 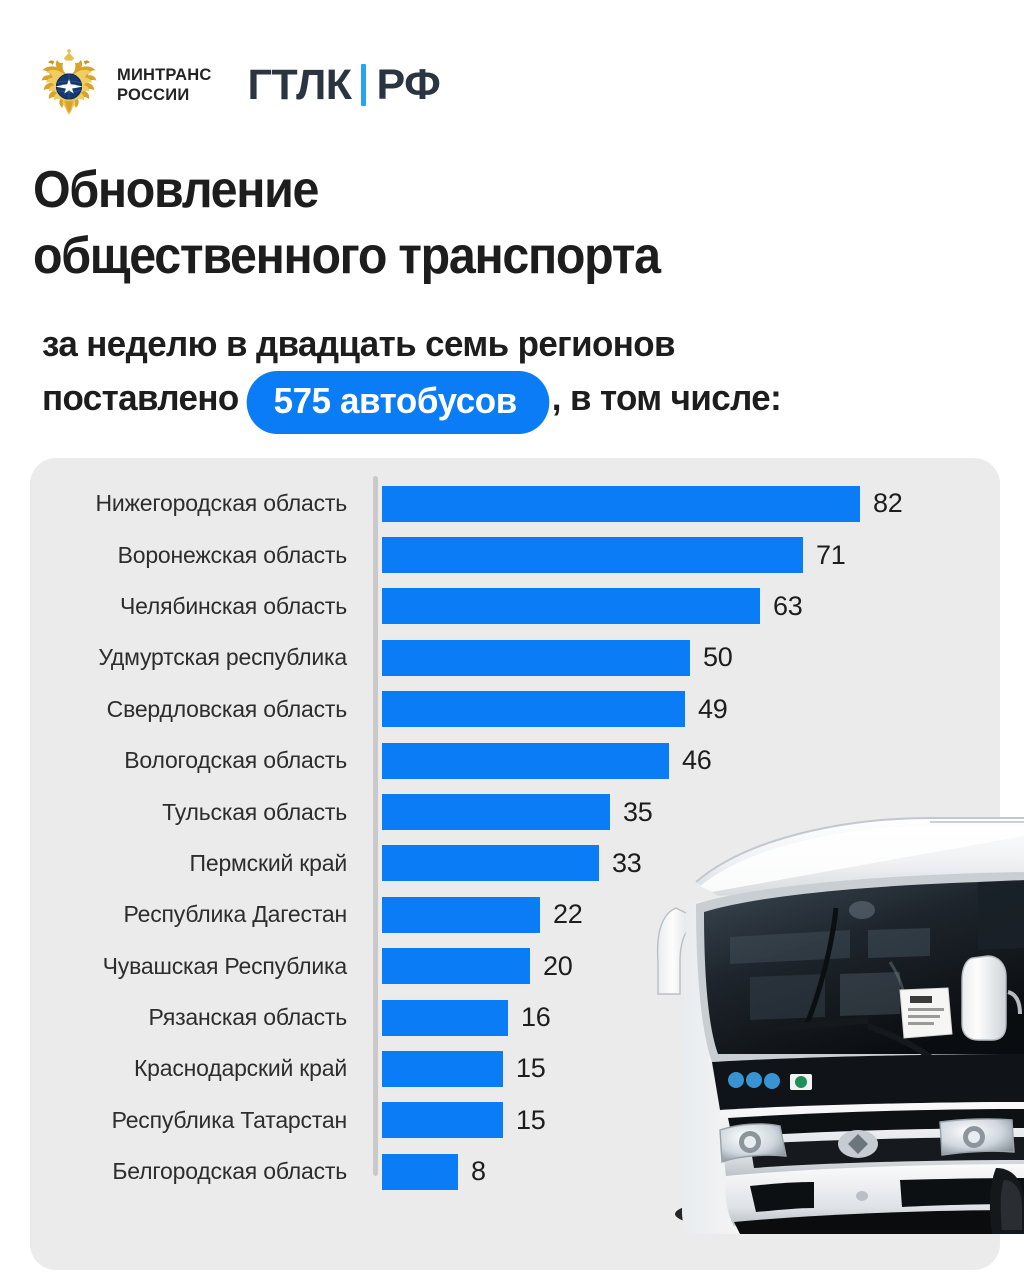 What do you see at coordinates (268, 862) in the screenshot?
I see `bar-label: Пермский край` at bounding box center [268, 862].